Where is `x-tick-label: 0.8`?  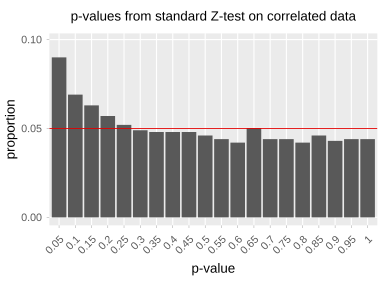
x-tick-label: 0.8 is located at coordinates (300, 243).